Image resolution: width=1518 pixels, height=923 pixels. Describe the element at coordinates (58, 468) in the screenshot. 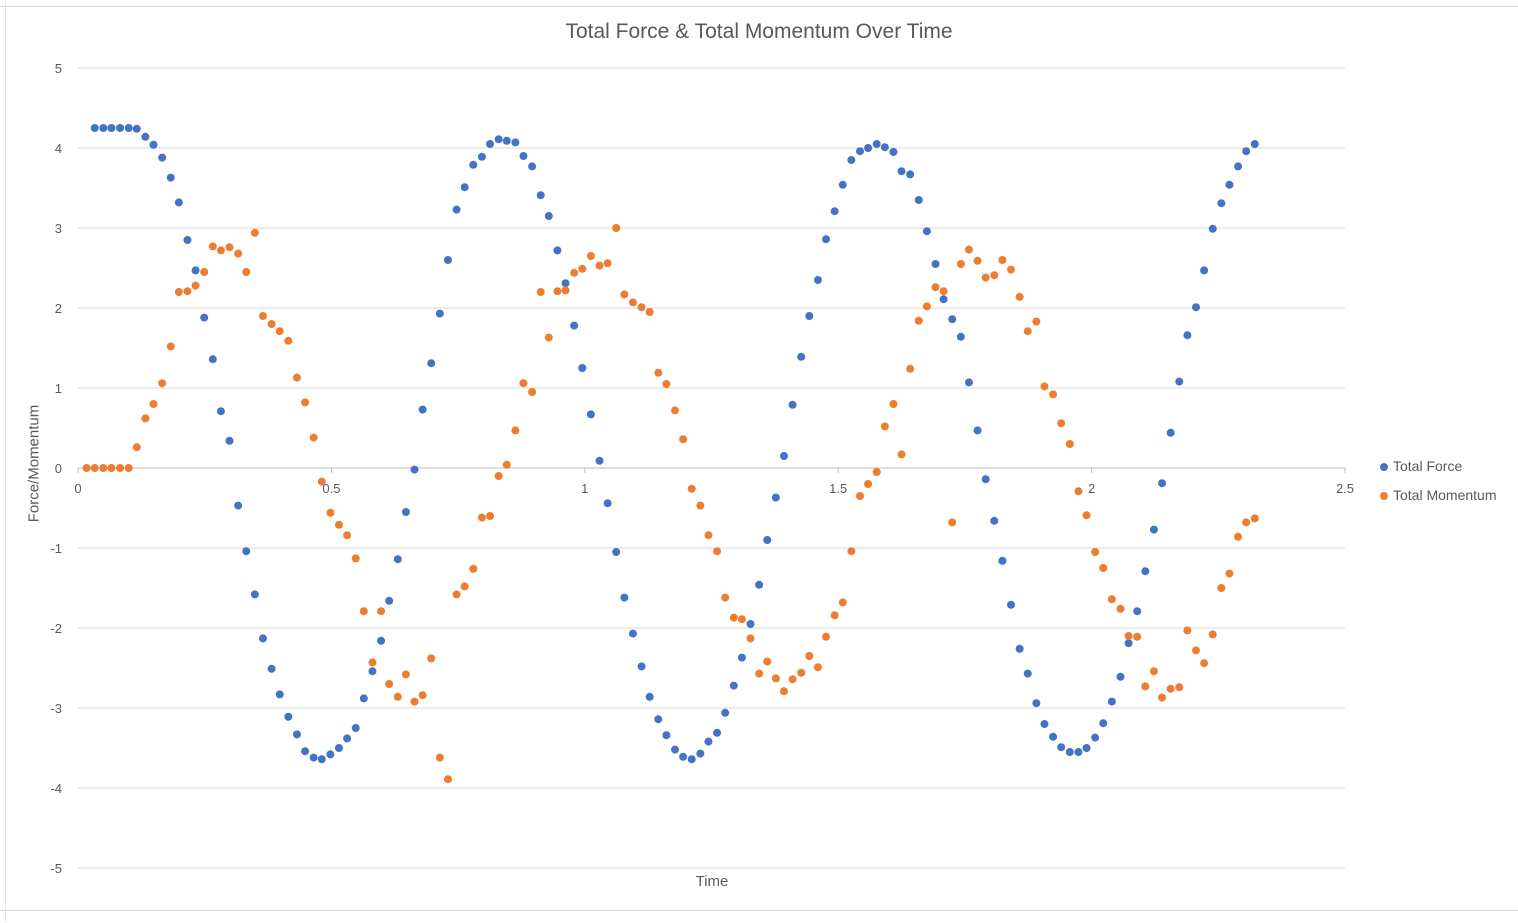

I see `y-tick-label: 0` at that location.